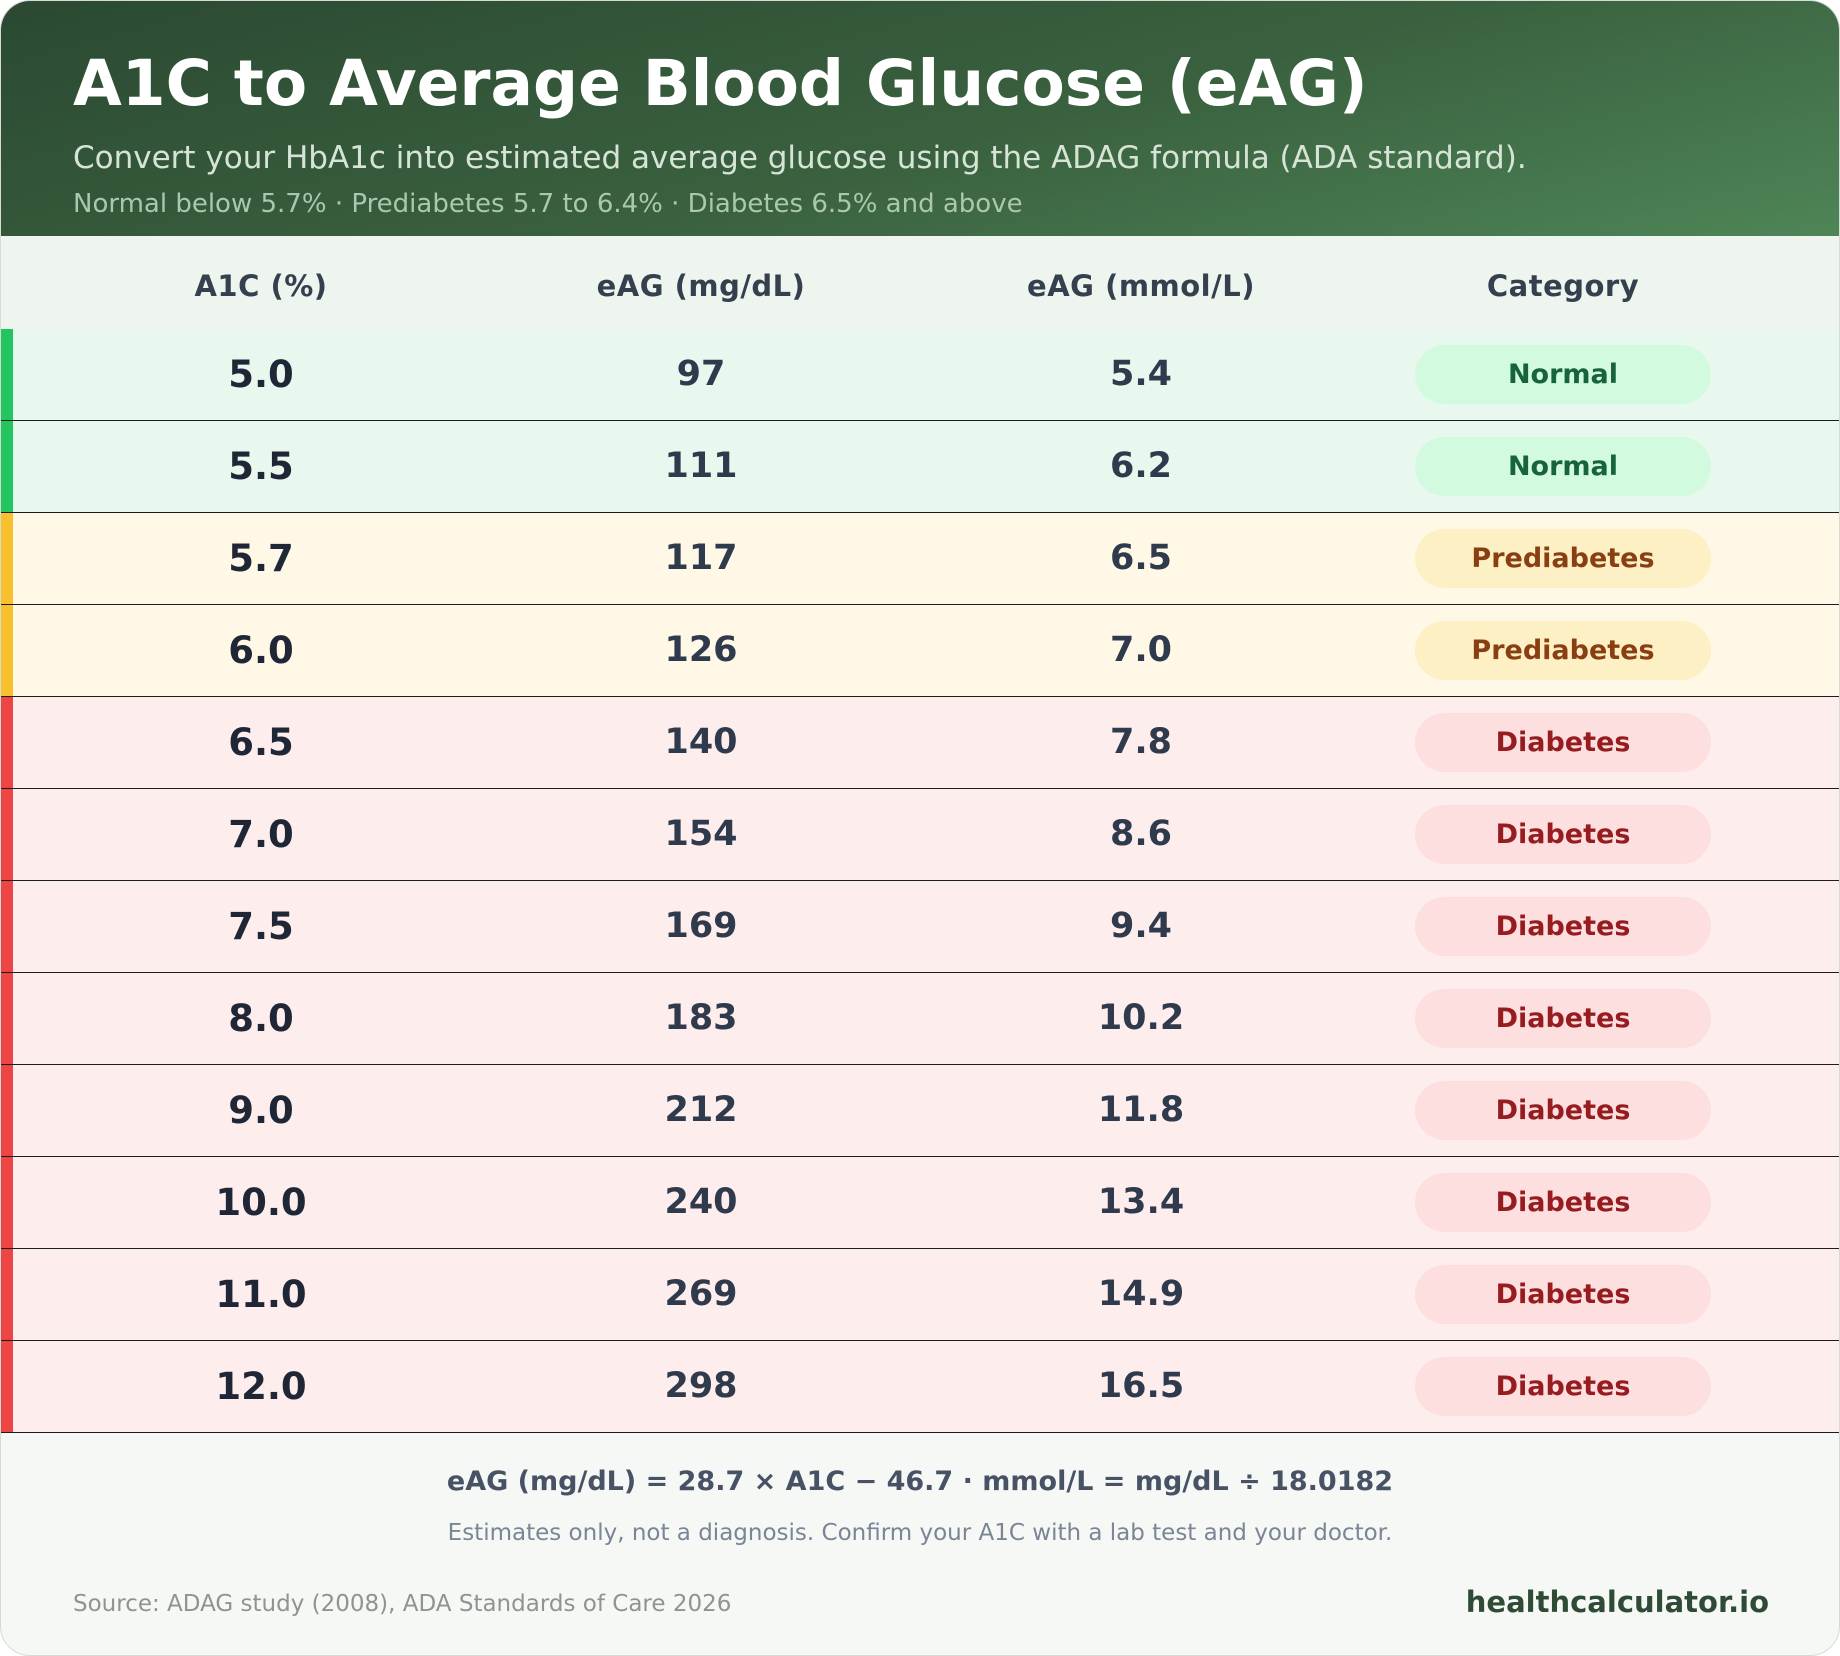  What do you see at coordinates (1141, 926) in the screenshot?
I see `eag-mmol-value: 9.4` at bounding box center [1141, 926].